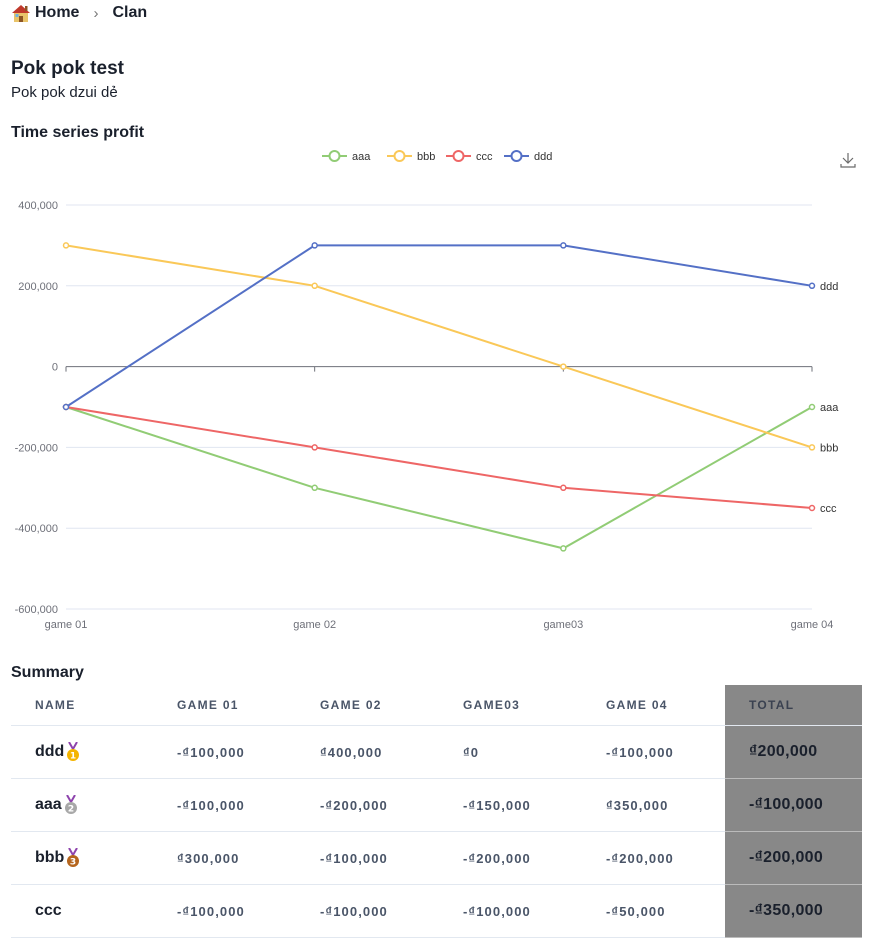 Image resolution: width=869 pixels, height=938 pixels. Describe the element at coordinates (510, 858) in the screenshot. I see `game-3-profit-cell: -₫200,000` at that location.